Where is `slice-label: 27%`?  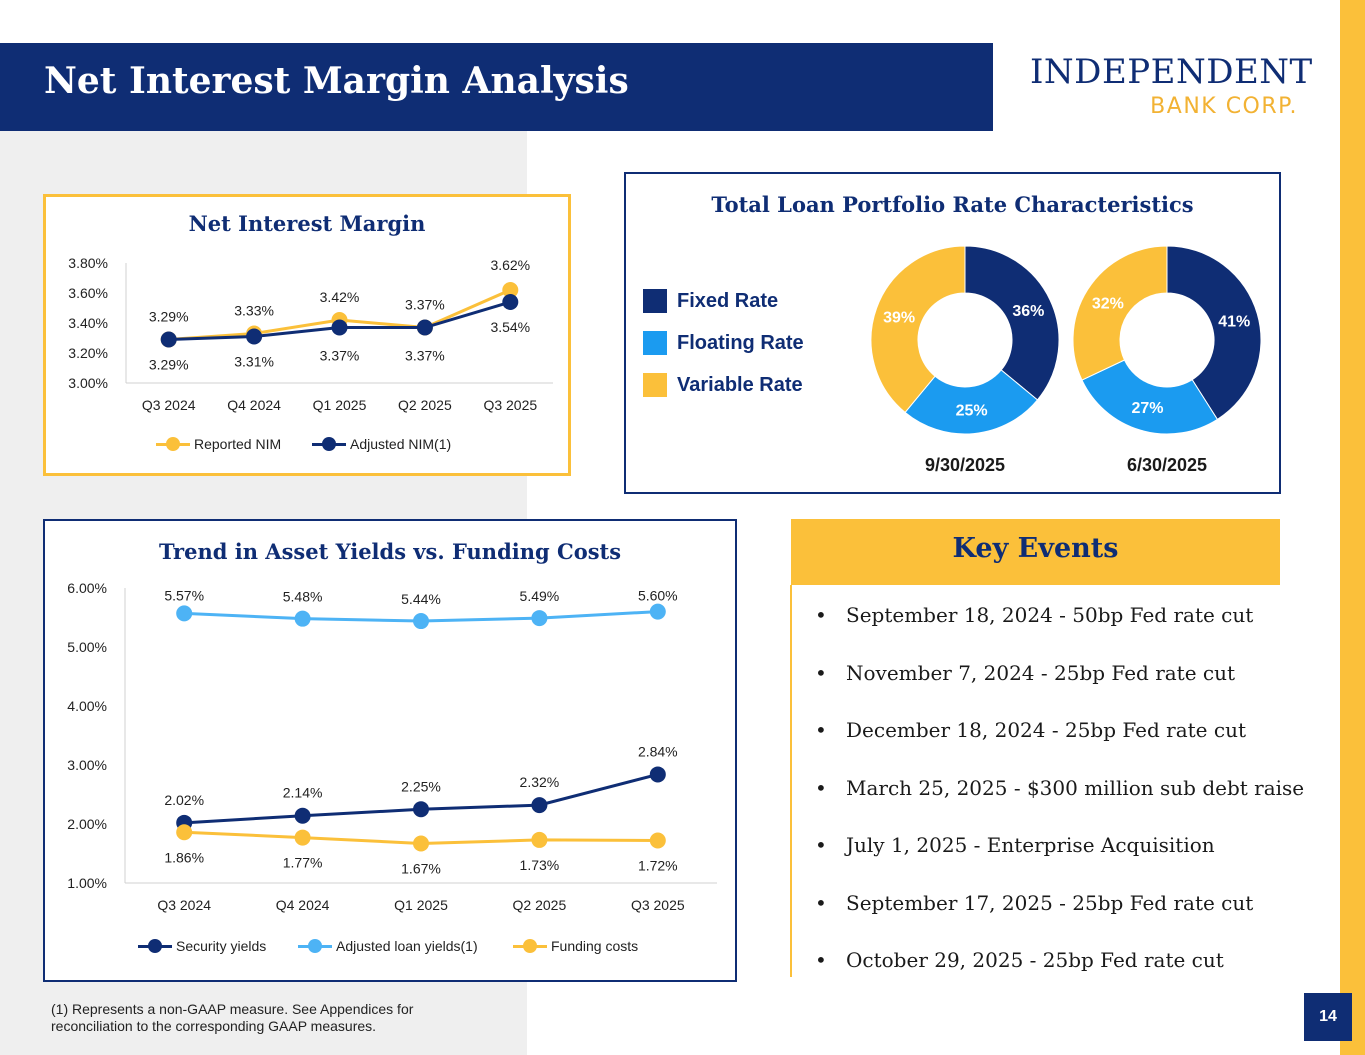 slice-label: 27% is located at coordinates (1147, 408).